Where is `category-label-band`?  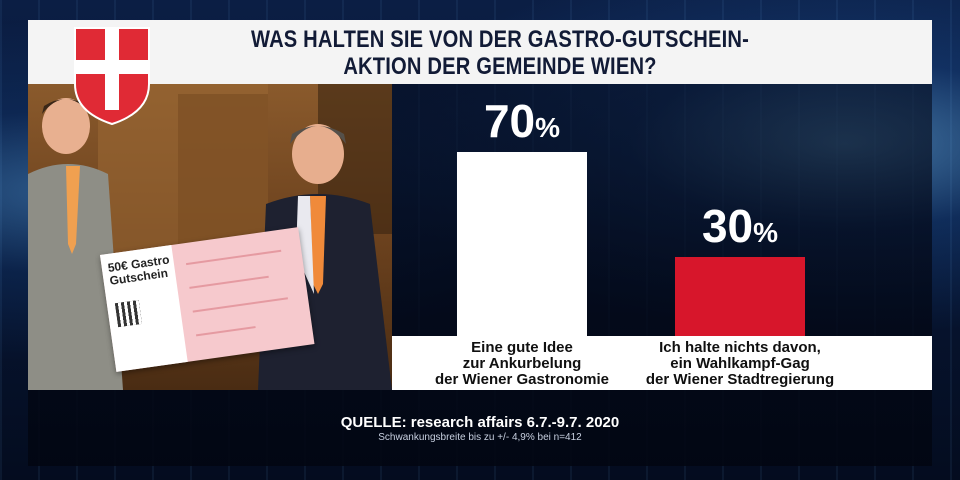
category-label-band is located at coordinates (662, 363).